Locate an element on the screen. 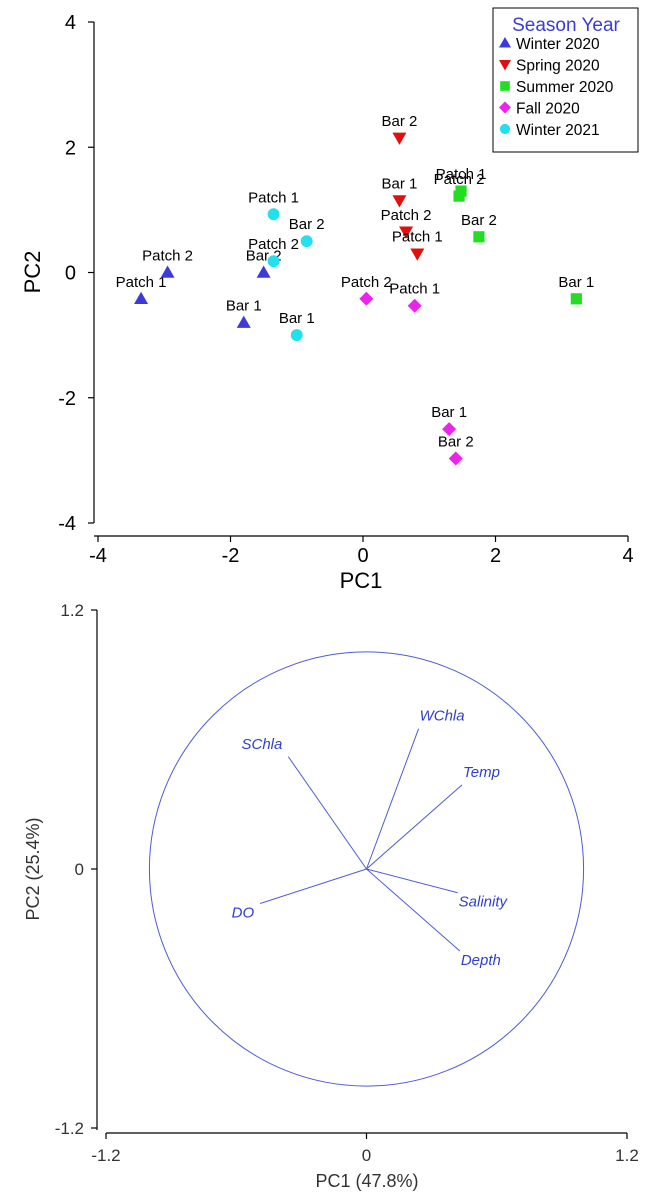  vector-line-wchla is located at coordinates (393, 799).